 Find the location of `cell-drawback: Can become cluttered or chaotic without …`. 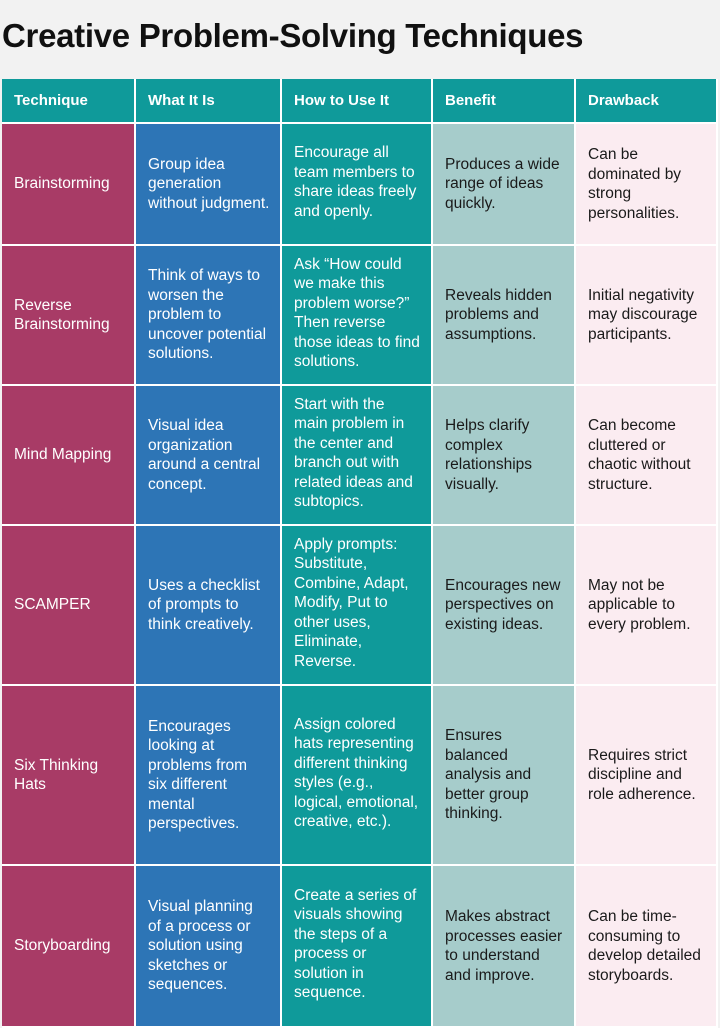

cell-drawback: Can become cluttered or chaotic without … is located at coordinates (647, 456).